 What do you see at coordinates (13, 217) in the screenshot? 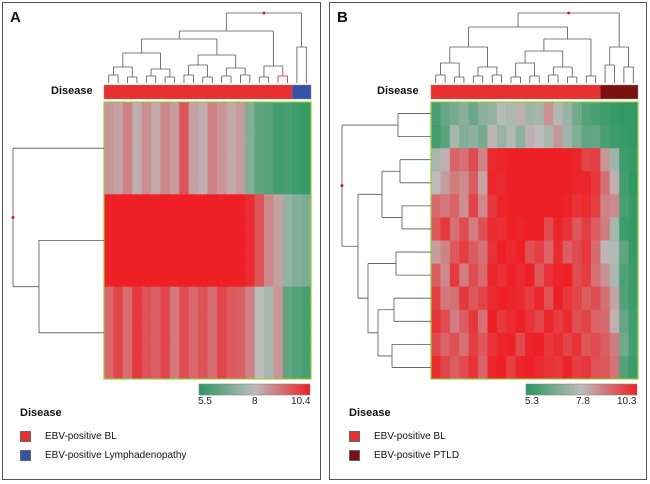
I see `row-dendrogram-root-marker` at bounding box center [13, 217].